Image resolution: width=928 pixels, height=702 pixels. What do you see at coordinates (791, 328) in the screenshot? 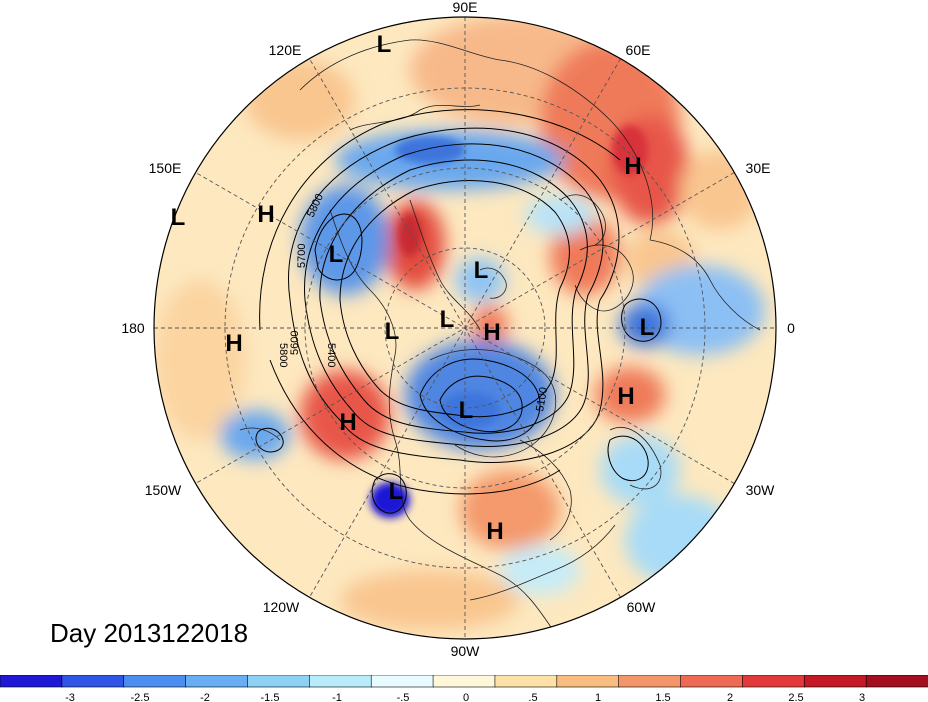
I see `lon-label-0: 0` at bounding box center [791, 328].